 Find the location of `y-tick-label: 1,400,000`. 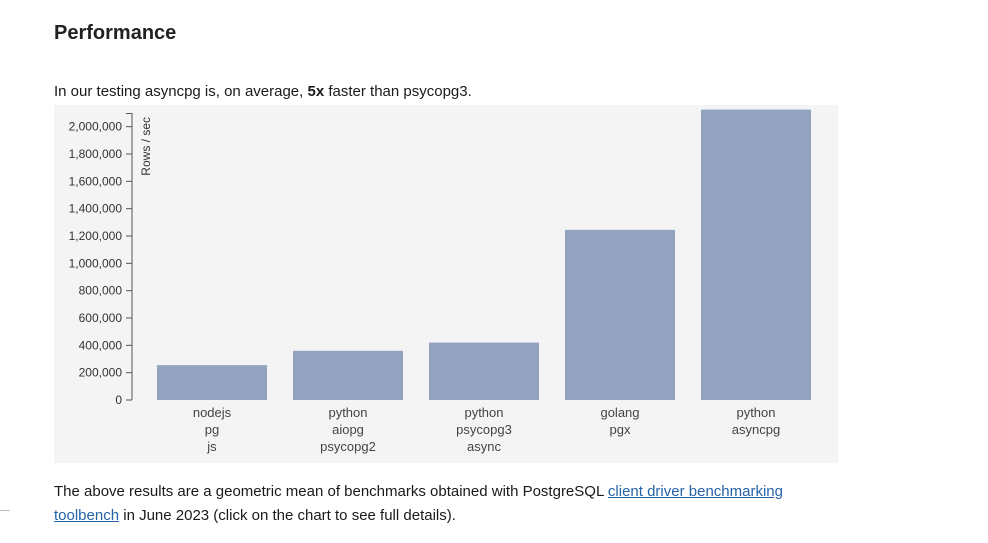

y-tick-label: 1,400,000 is located at coordinates (96, 209).